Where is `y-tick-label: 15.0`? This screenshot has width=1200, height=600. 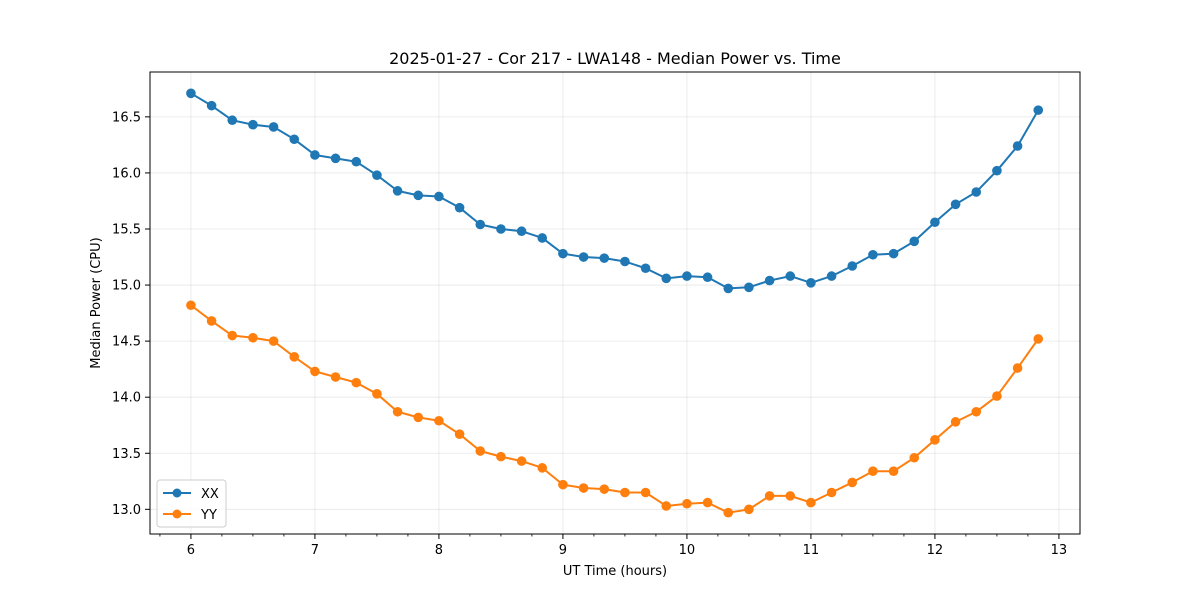
y-tick-label: 15.0 is located at coordinates (126, 286).